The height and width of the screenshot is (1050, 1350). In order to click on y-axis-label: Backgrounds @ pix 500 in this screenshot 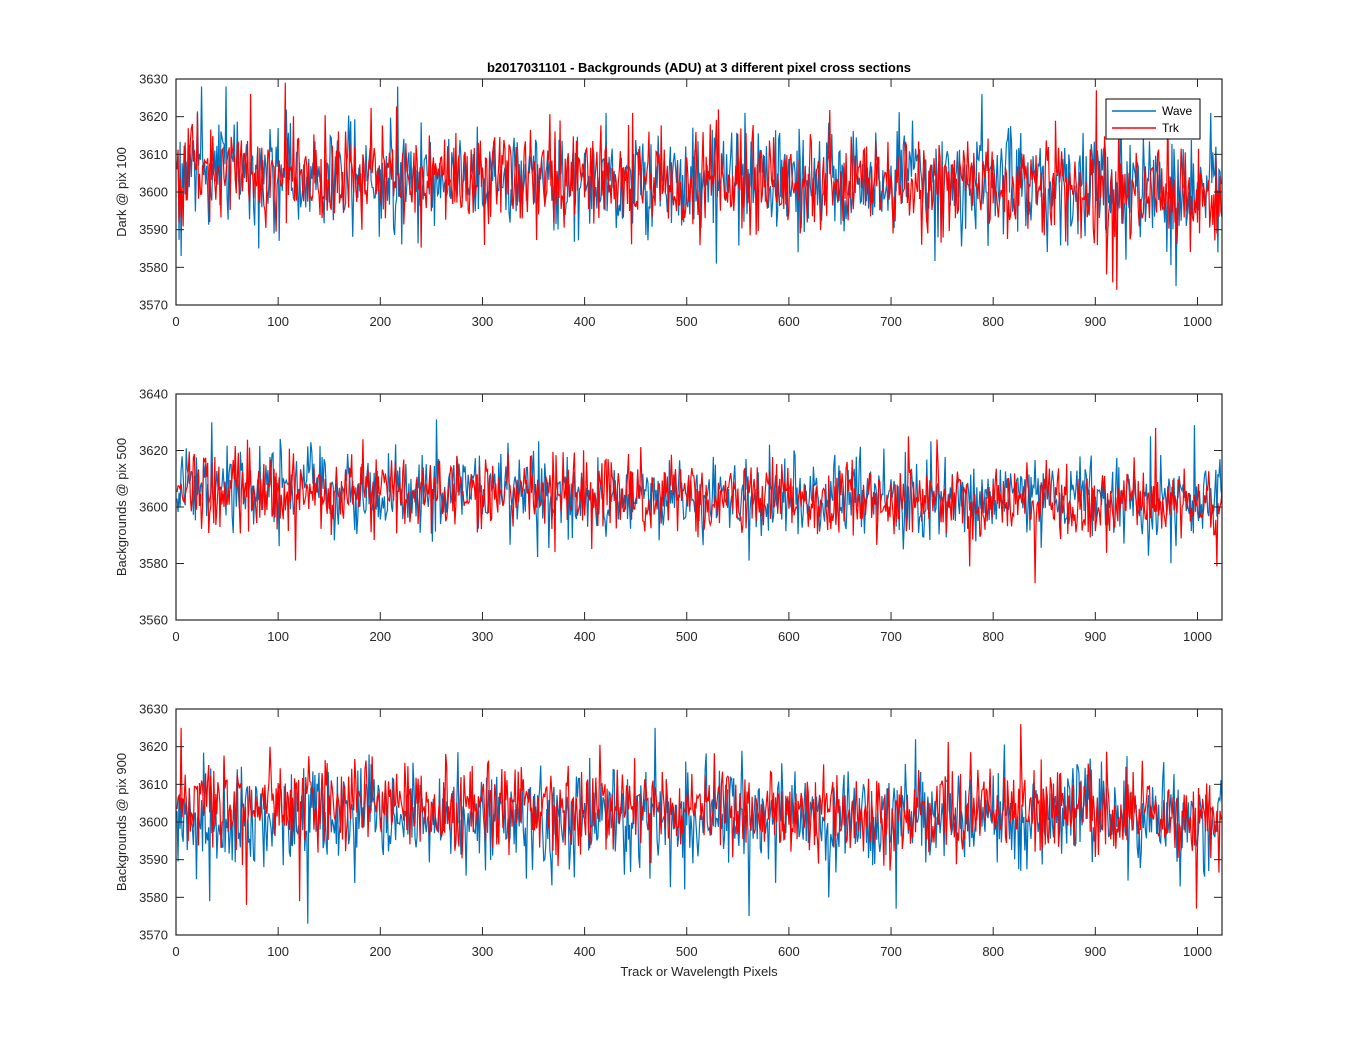, I will do `click(121, 507)`.